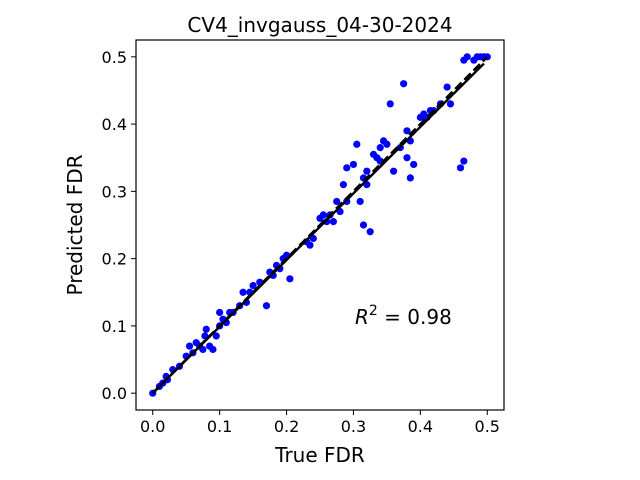 The width and height of the screenshot is (640, 480). Describe the element at coordinates (75, 224) in the screenshot. I see `y-axis-label: Predicted FDR` at that location.